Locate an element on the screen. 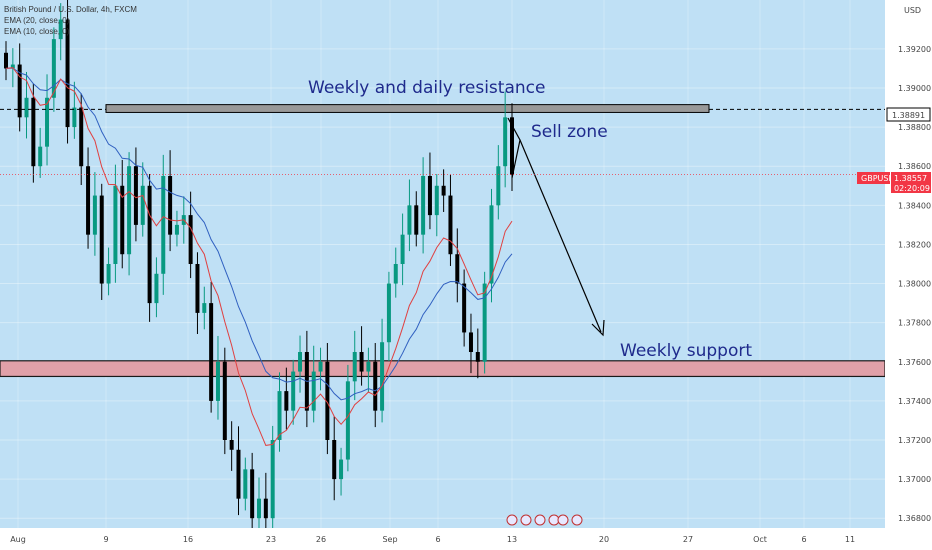 Image resolution: width=932 pixels, height=550 pixels. time-axis-background is located at coordinates (442, 539).